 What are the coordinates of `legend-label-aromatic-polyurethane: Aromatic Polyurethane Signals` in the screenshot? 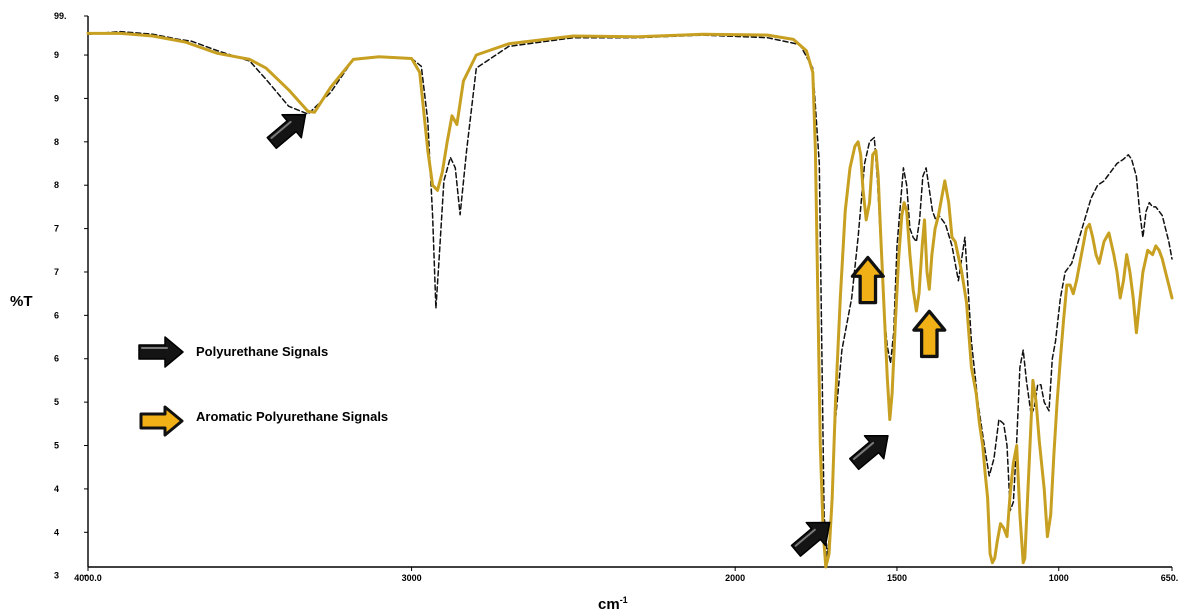 It's located at (292, 416).